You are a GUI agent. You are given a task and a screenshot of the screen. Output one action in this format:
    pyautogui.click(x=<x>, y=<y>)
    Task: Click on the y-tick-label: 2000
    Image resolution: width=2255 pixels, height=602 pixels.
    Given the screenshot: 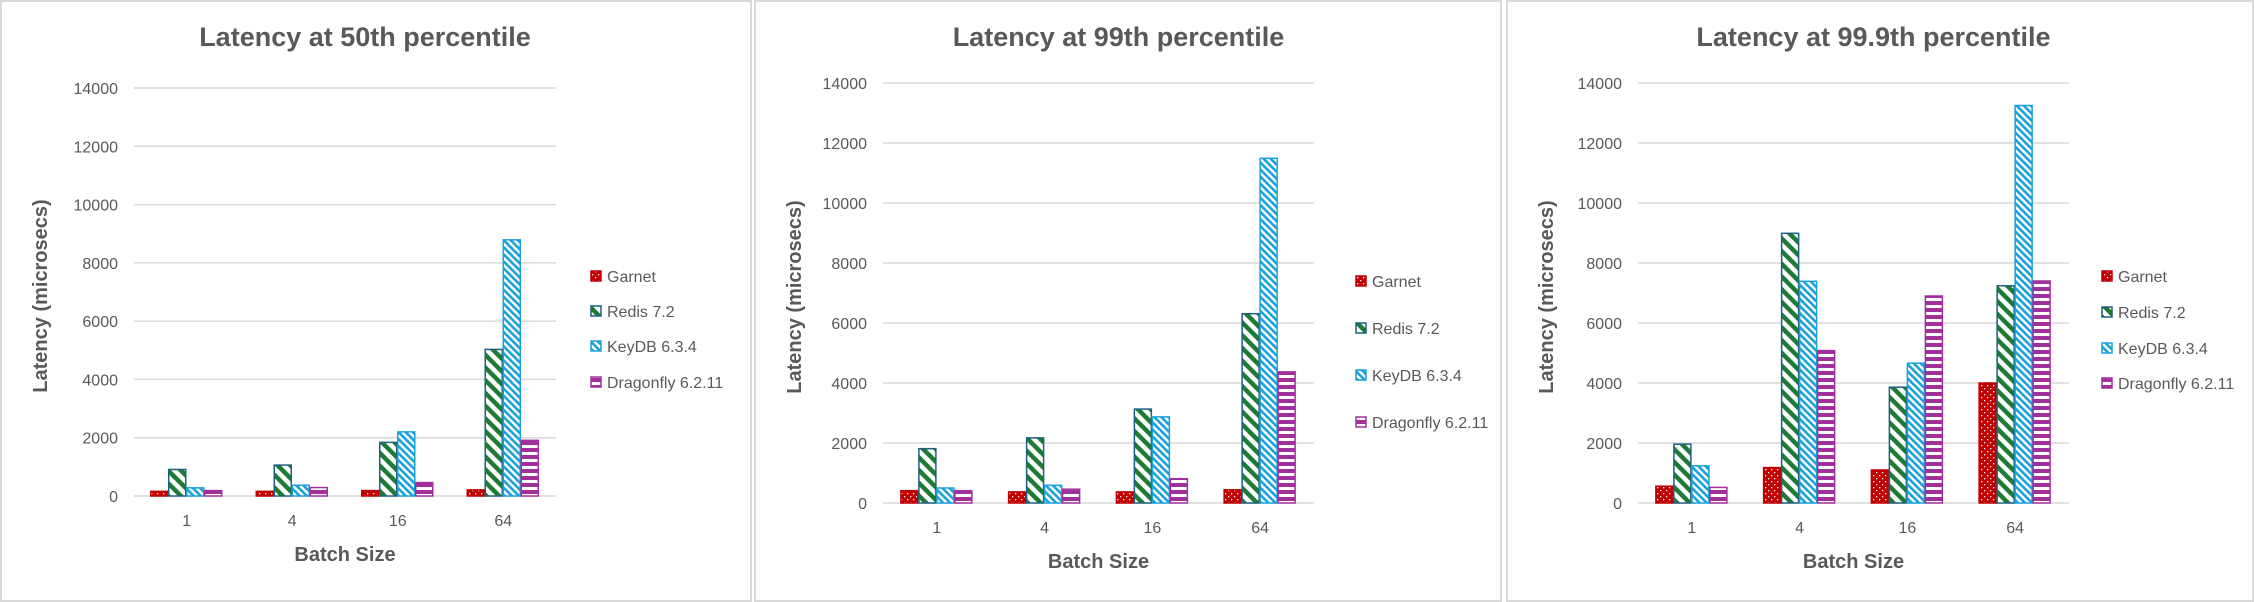 What is the action you would take?
    pyautogui.click(x=849, y=444)
    